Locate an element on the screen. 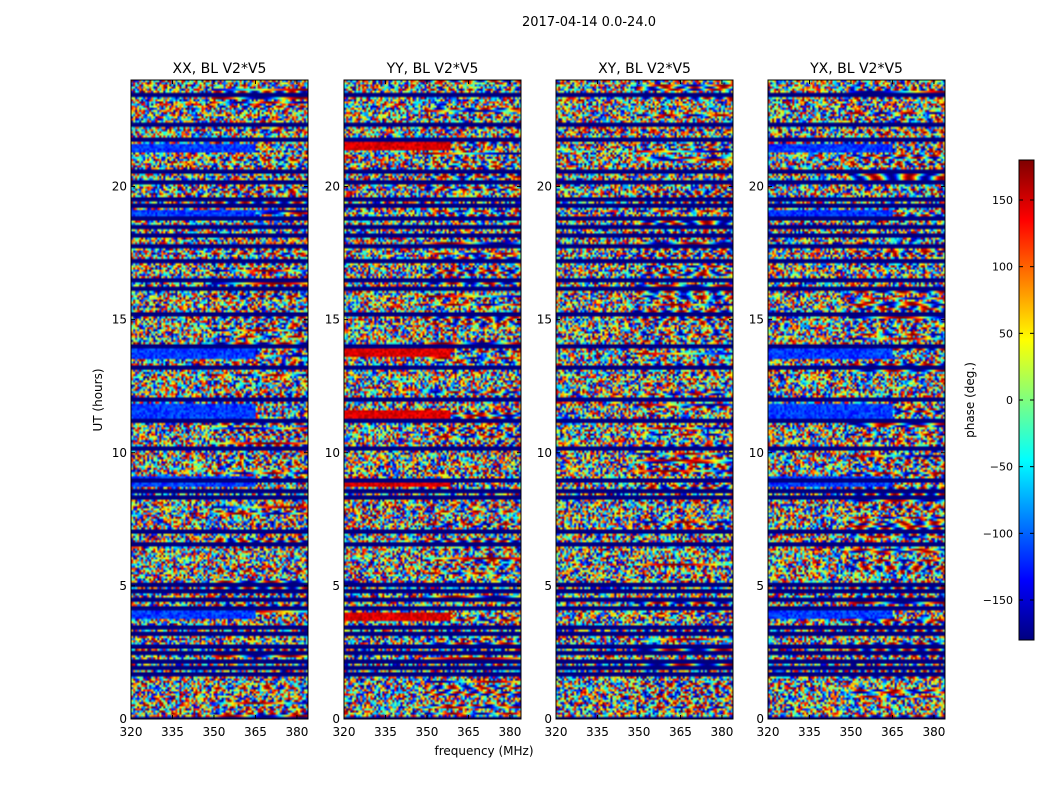 The height and width of the screenshot is (800, 1050). colorbar-tick-label: −100 is located at coordinates (998, 533).